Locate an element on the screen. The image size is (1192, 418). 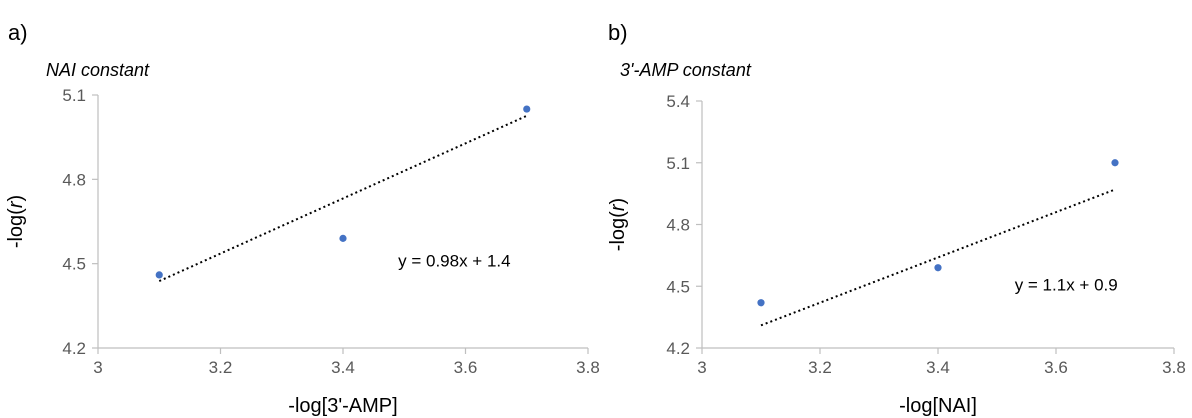
trendline-equation: y = 1.1x + 0.9 is located at coordinates (1066, 284).